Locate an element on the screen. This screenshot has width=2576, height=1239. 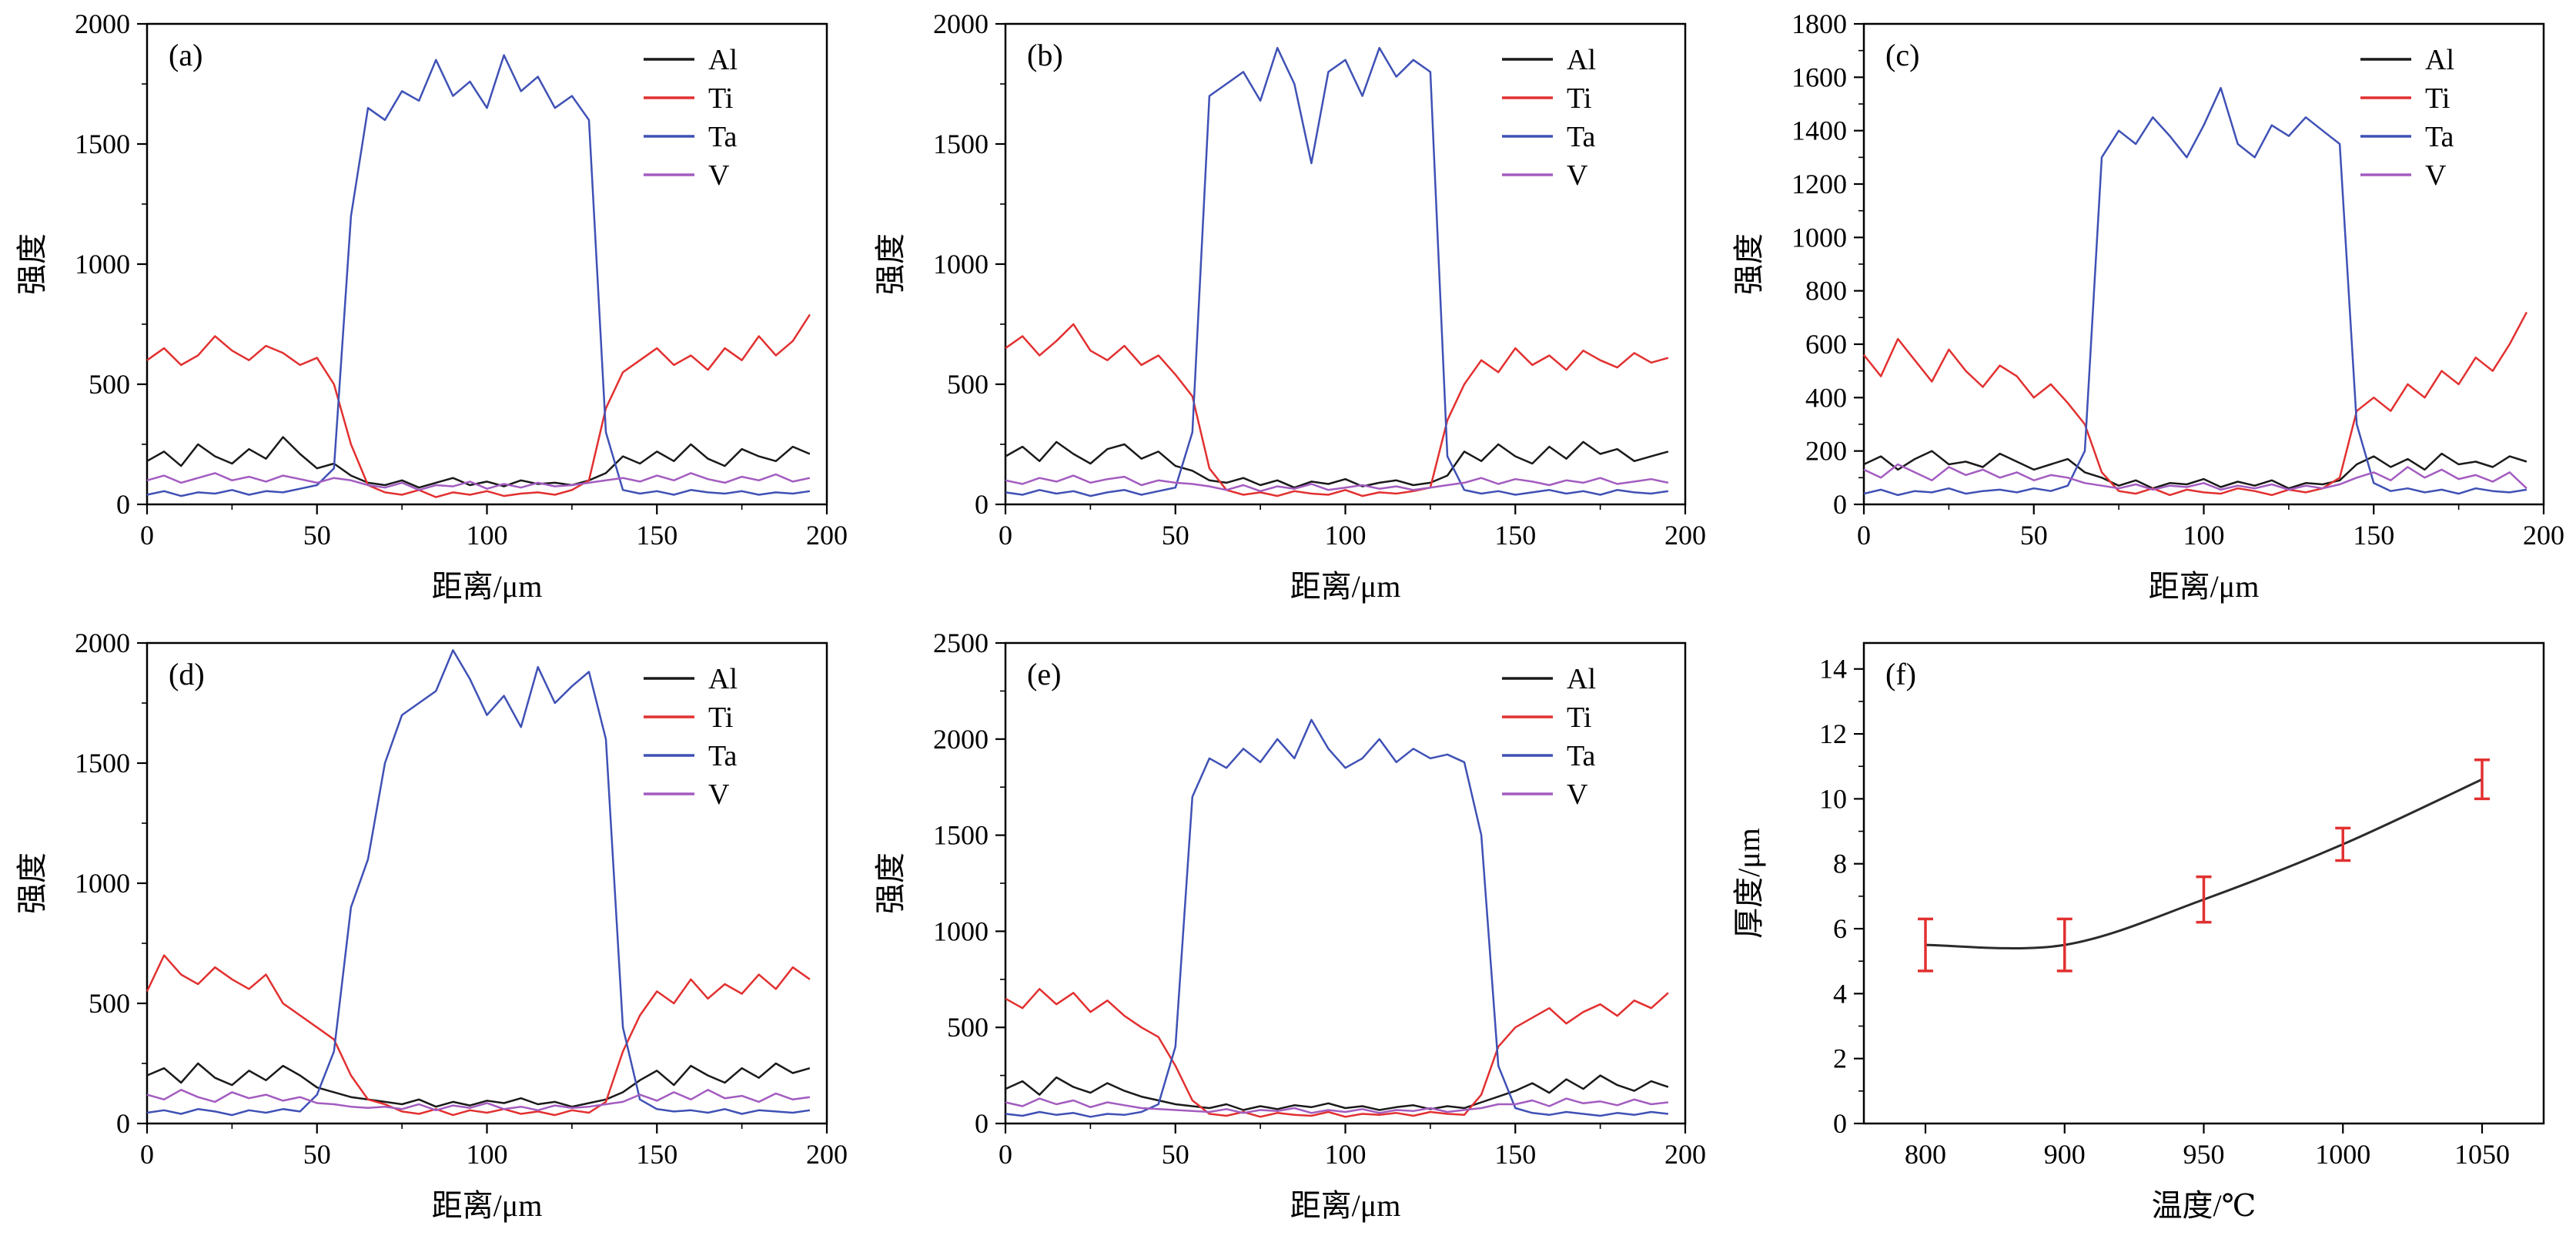
chart-svg: 0 2 4 6 8 10 12 14 800 900 950 1000 1050 温度/℃ 厚度/μm (f) is located at coordinates (2138, 932).